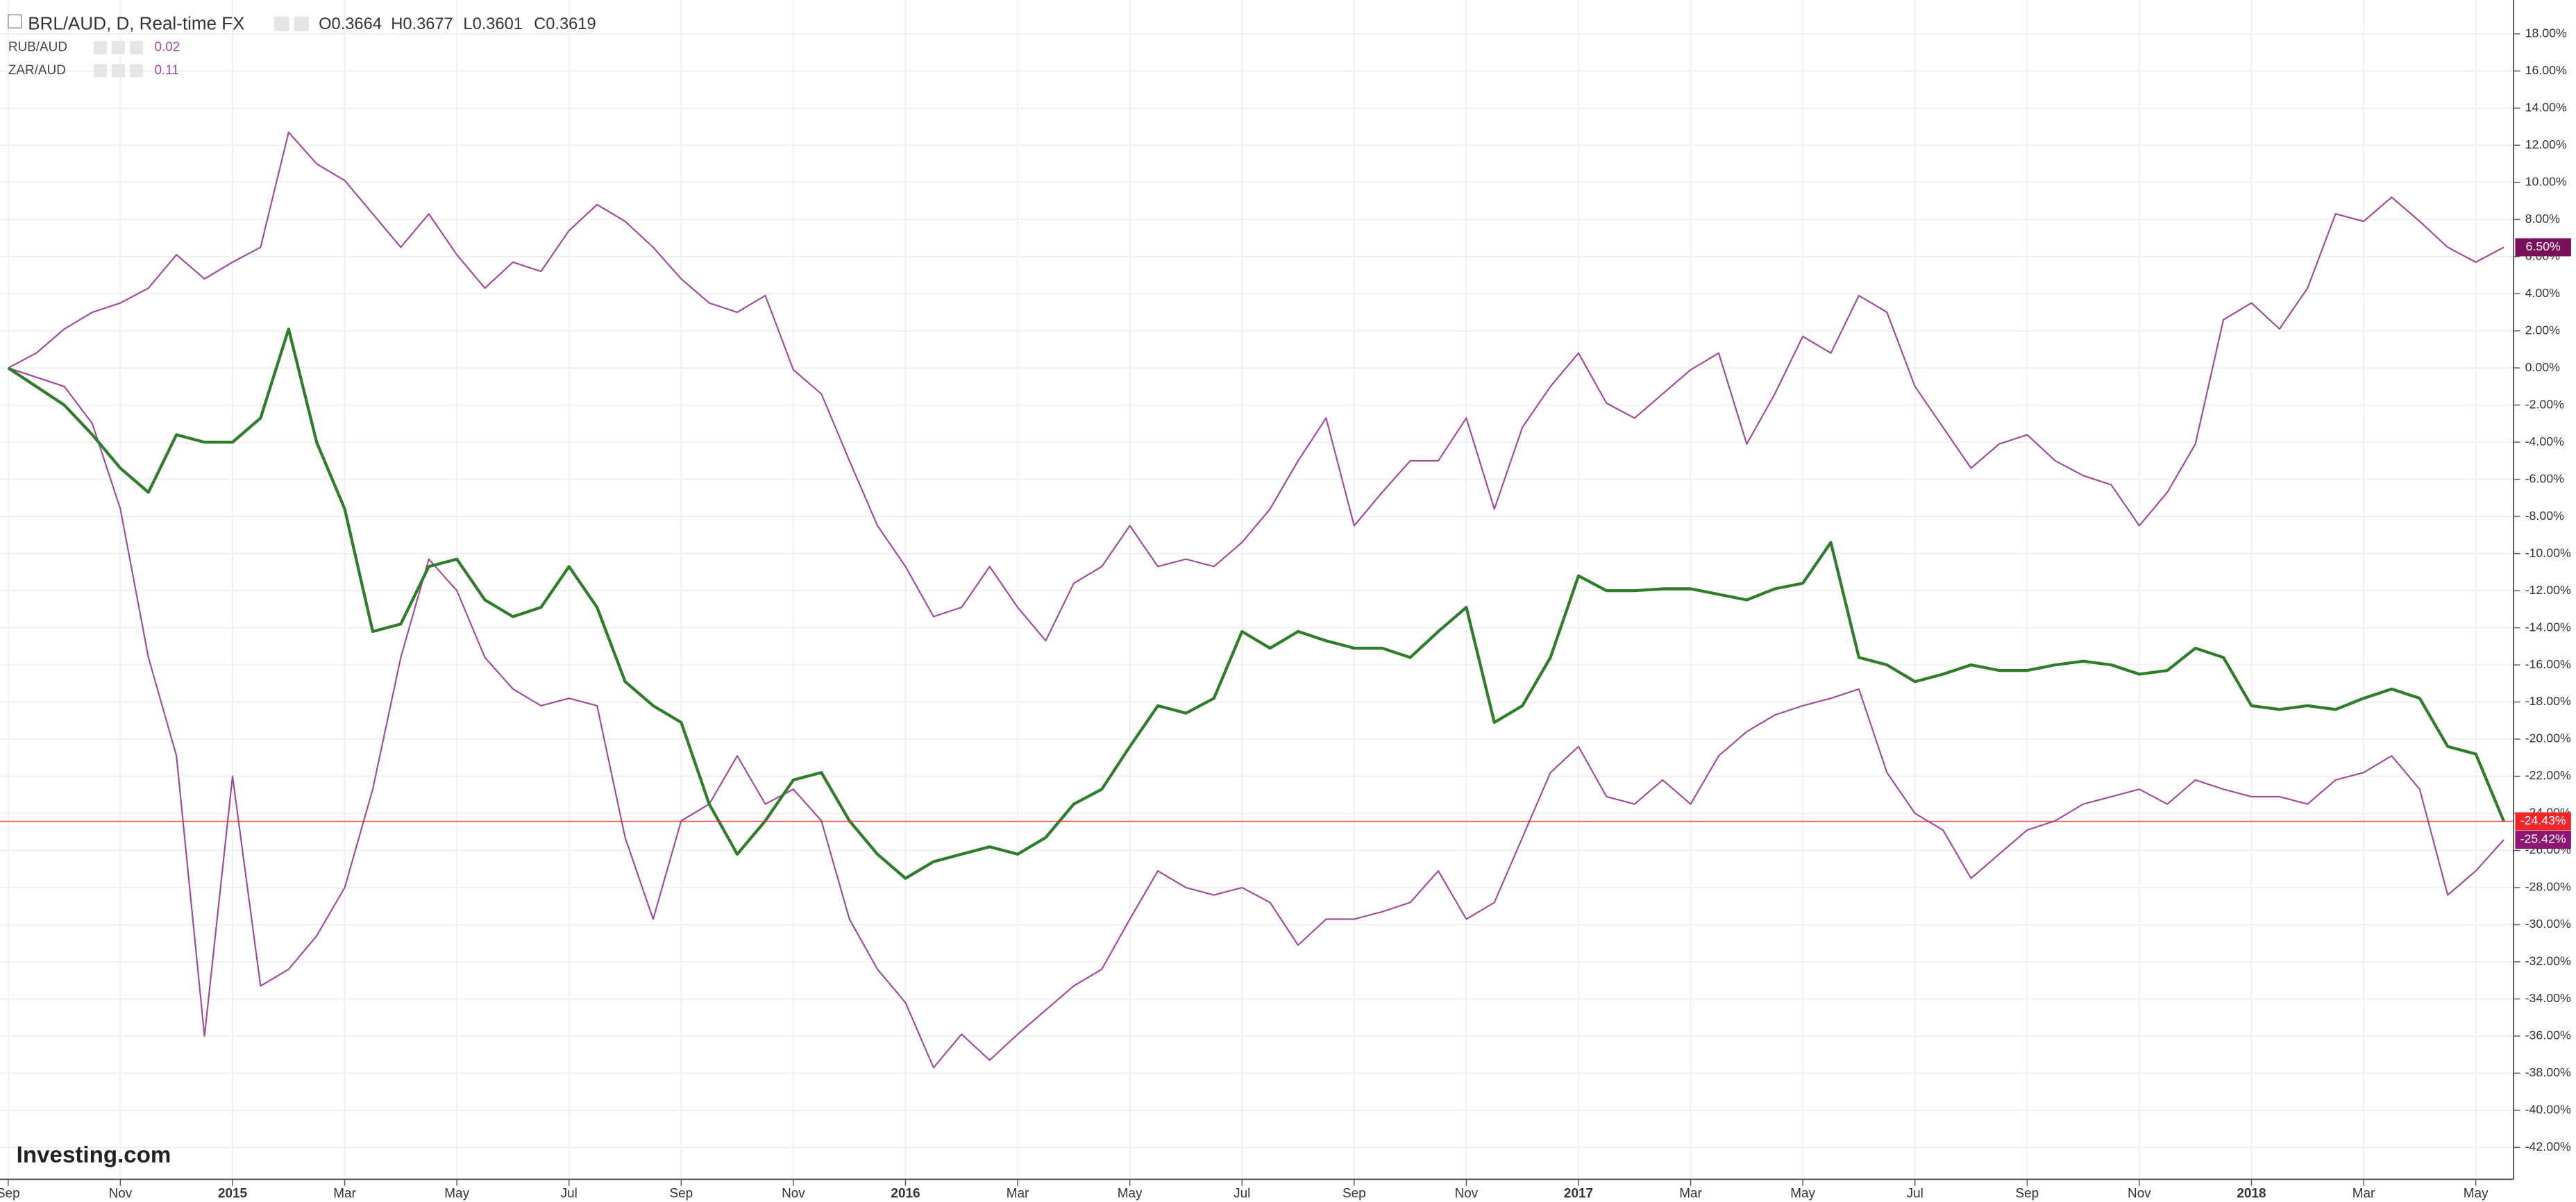 The height and width of the screenshot is (1202, 2576). What do you see at coordinates (2548, 701) in the screenshot?
I see `y-tick-label: -18.00%` at bounding box center [2548, 701].